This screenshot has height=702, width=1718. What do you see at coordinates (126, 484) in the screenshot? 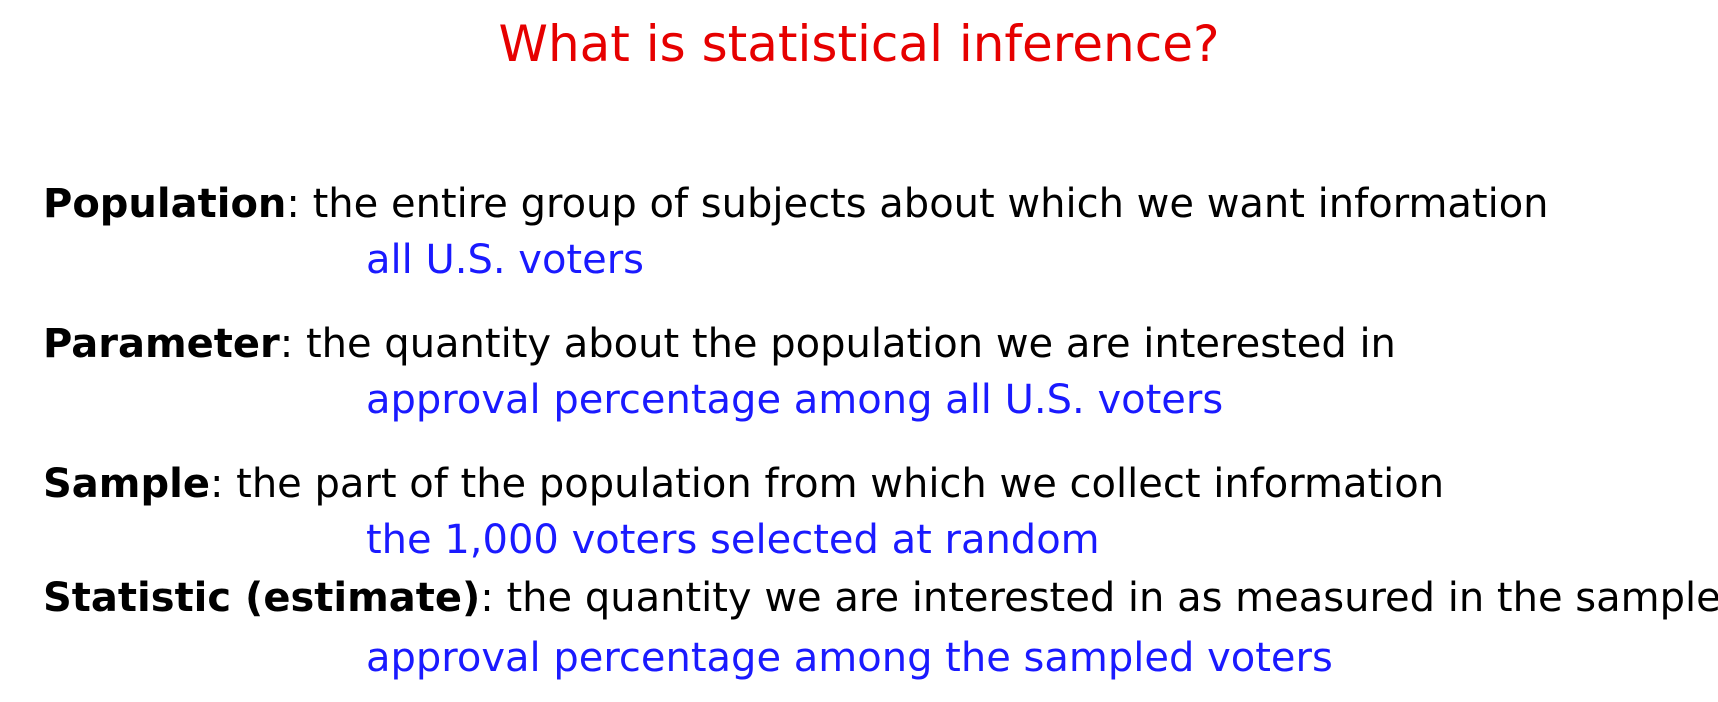
I see `term-sample: Sample` at bounding box center [126, 484].